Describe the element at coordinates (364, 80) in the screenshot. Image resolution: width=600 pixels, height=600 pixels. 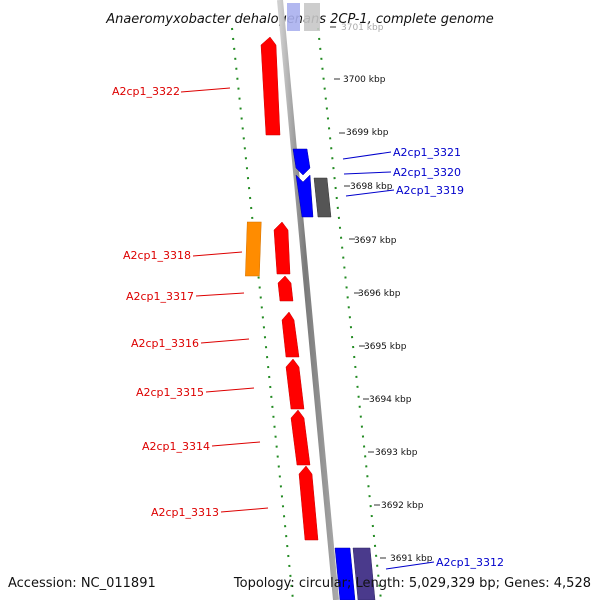
I see `tick-label-3700: 3700 kbp` at that location.